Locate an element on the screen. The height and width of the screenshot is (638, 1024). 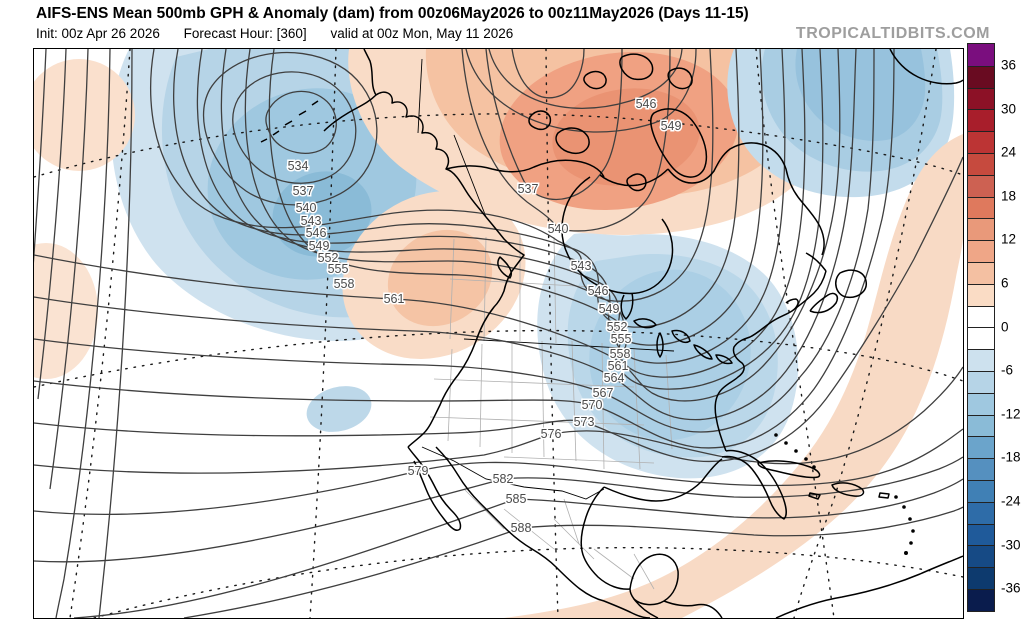
latitude-arc-north is located at coordinates (498, 145).